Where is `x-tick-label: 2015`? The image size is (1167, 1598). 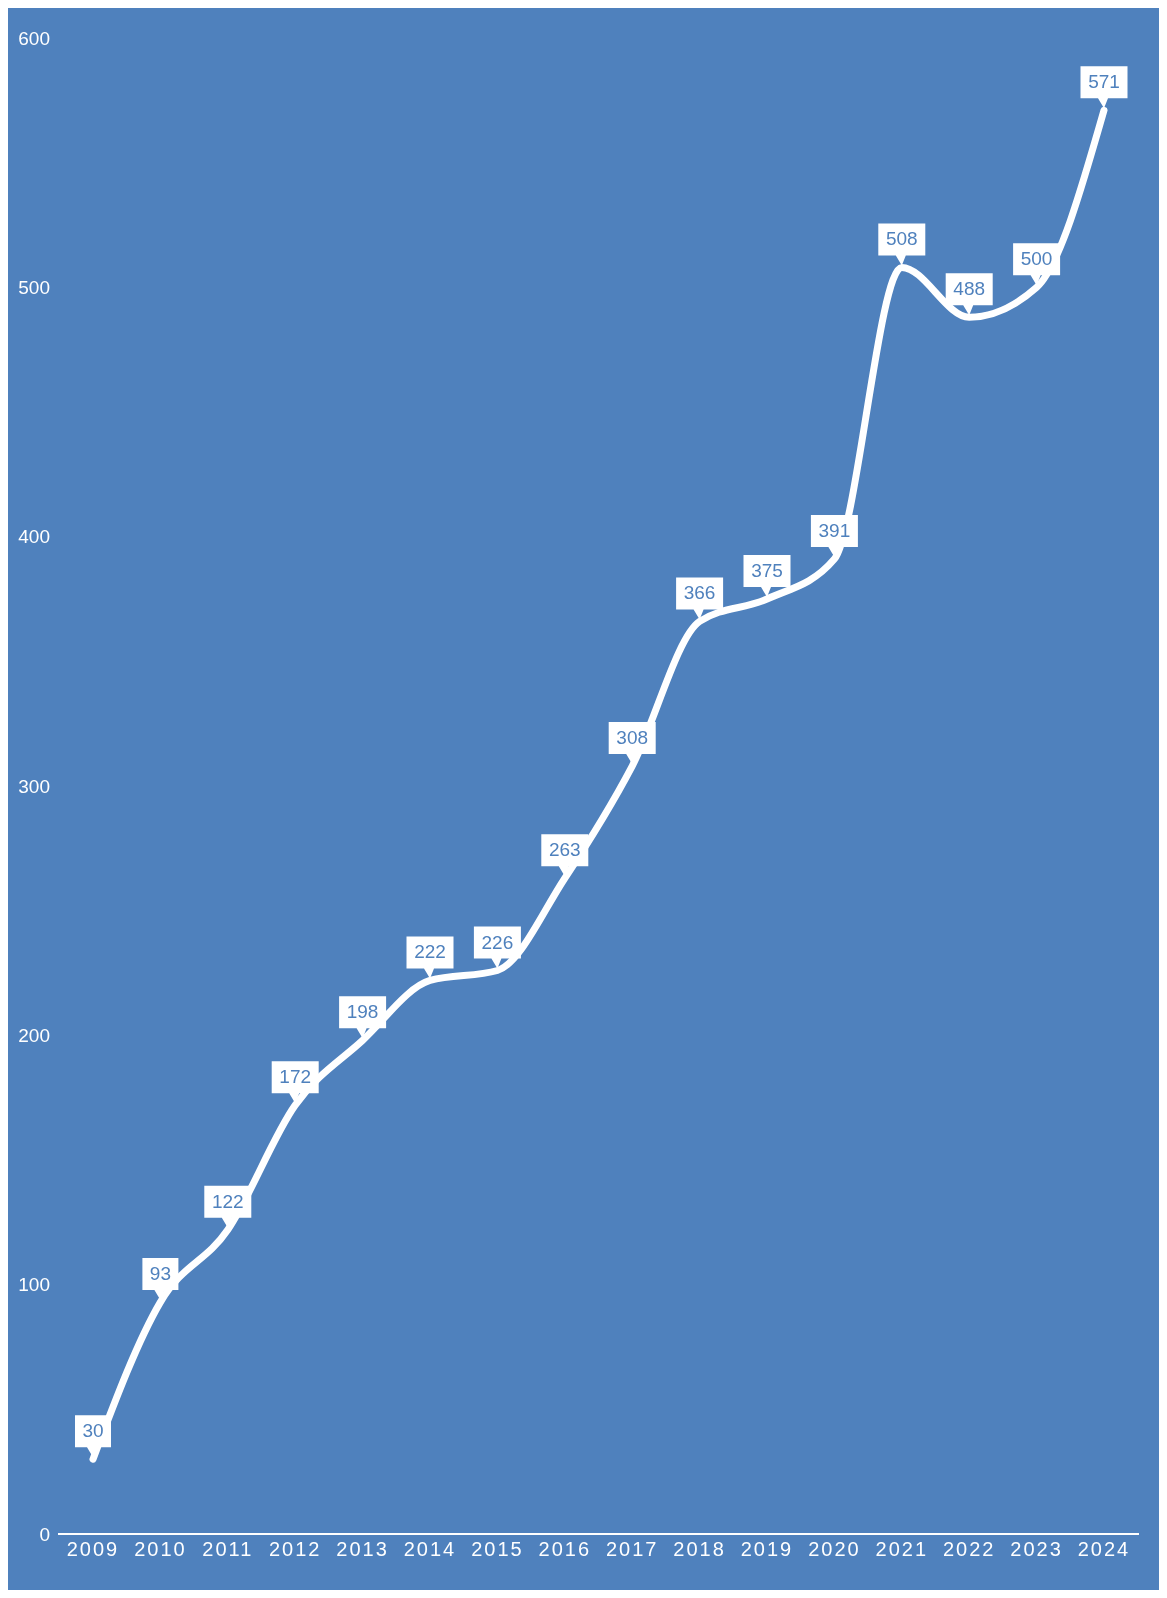
x-tick-label: 2015 is located at coordinates (497, 1549).